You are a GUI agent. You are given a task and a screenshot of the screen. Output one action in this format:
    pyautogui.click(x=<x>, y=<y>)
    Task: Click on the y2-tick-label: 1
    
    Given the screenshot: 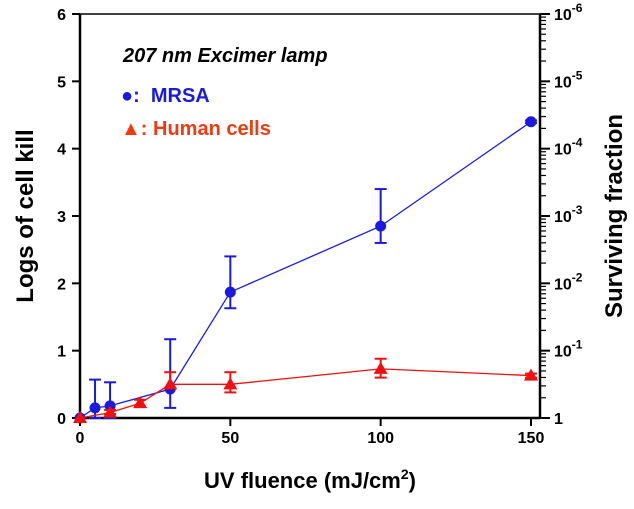 What is the action you would take?
    pyautogui.click(x=558, y=419)
    